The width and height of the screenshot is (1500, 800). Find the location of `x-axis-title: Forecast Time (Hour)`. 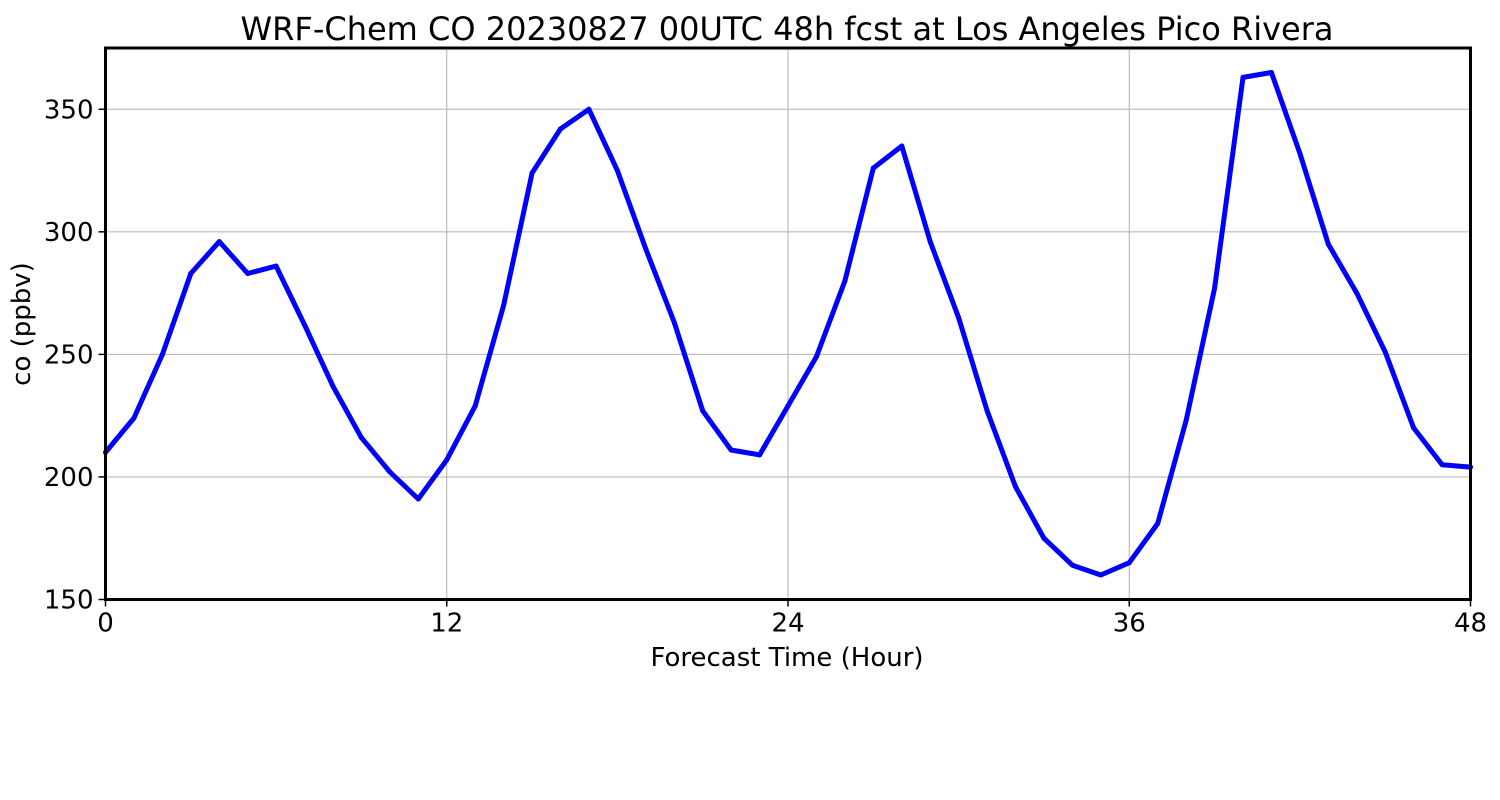

x-axis-title: Forecast Time (Hour) is located at coordinates (786, 658).